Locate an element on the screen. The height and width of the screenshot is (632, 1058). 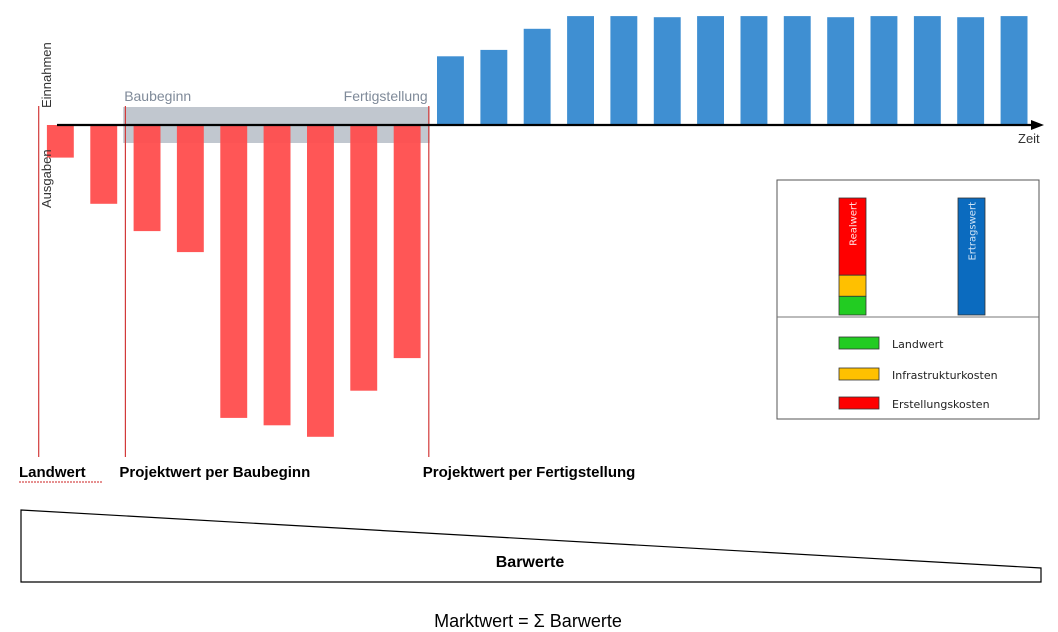
marker-label-2: Projektwert per Baubeginn is located at coordinates (214, 472).